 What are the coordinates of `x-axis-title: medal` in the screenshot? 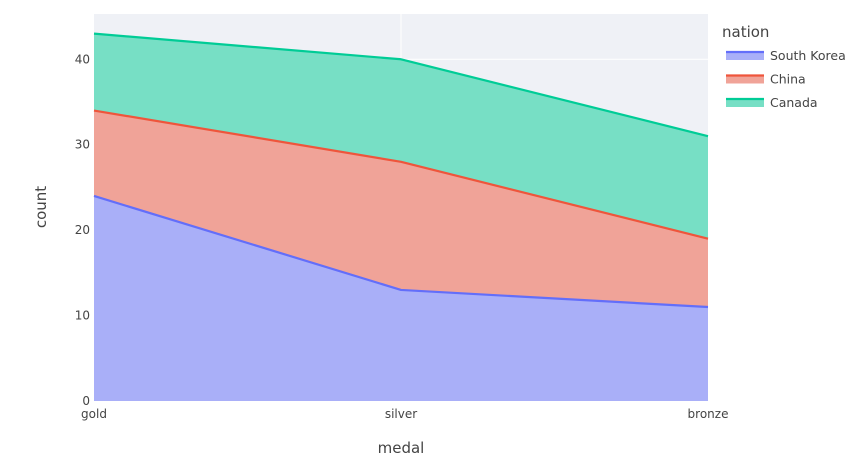 It's located at (401, 448).